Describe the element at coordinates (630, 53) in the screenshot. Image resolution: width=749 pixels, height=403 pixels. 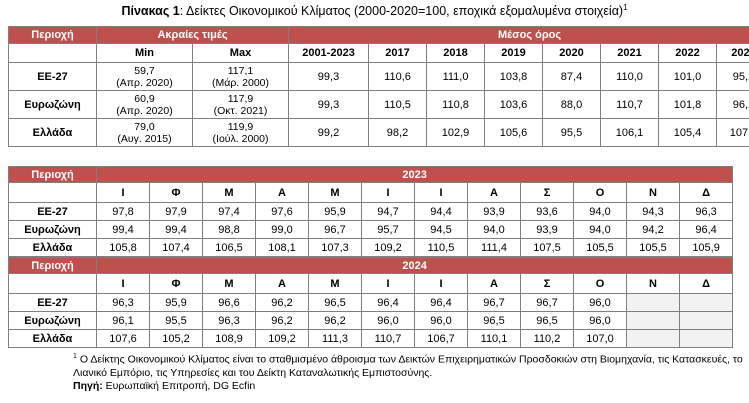
I see `year-header: 2021` at that location.